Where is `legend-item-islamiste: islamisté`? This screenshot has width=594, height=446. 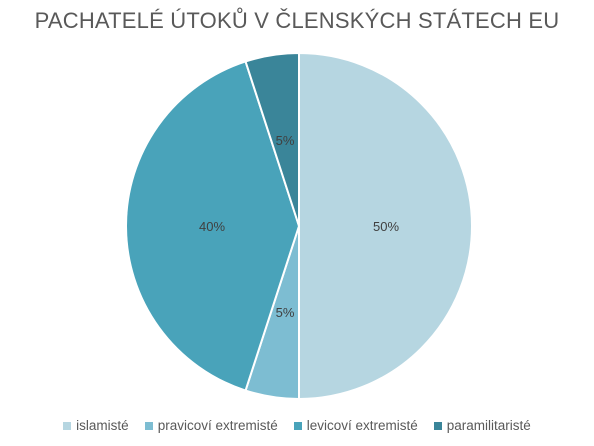 legend-item-islamiste: islamisté is located at coordinates (96, 425).